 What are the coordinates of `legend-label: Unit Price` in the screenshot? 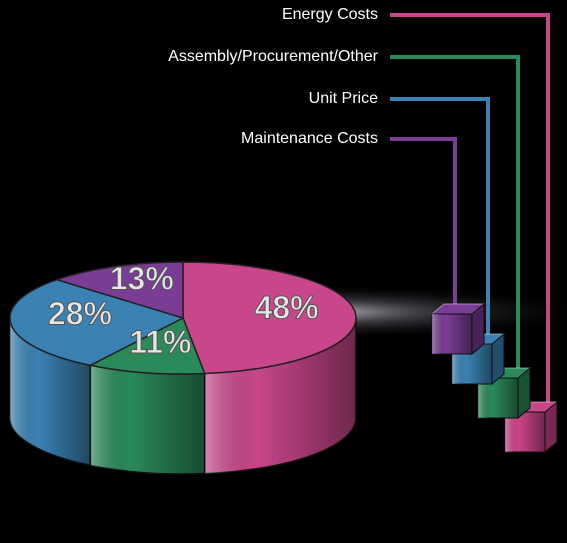 It's located at (343, 98).